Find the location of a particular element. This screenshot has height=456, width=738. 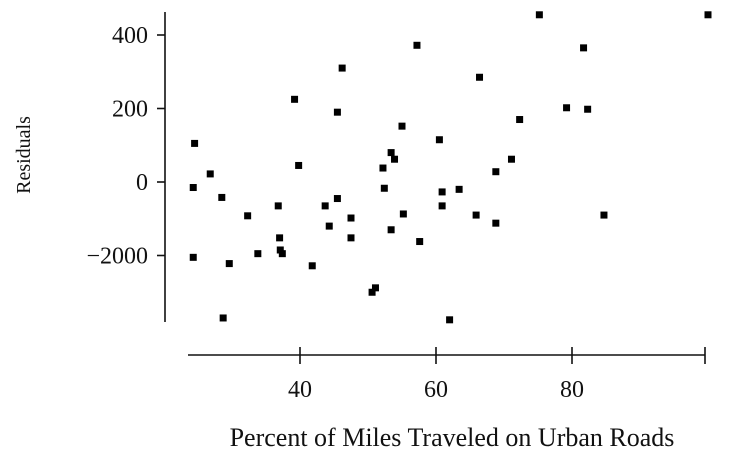

x-ticks: 40 60 80 is located at coordinates (436, 375).